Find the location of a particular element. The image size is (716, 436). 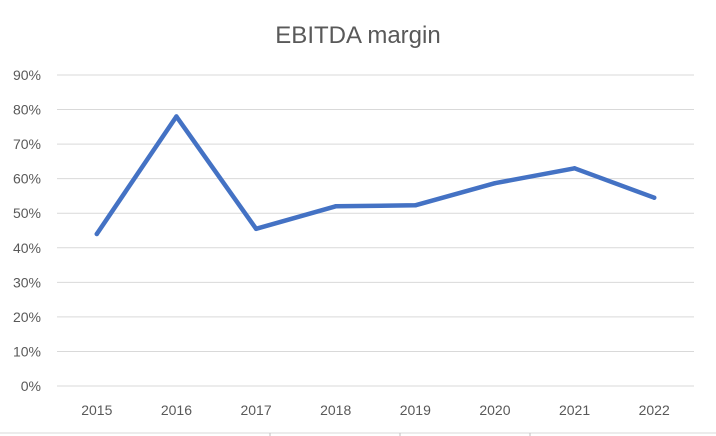

y-axis-tick-labels: 0% 10% 20% 30% 40% 50% 60% 70% 80% 90% is located at coordinates (27, 230).